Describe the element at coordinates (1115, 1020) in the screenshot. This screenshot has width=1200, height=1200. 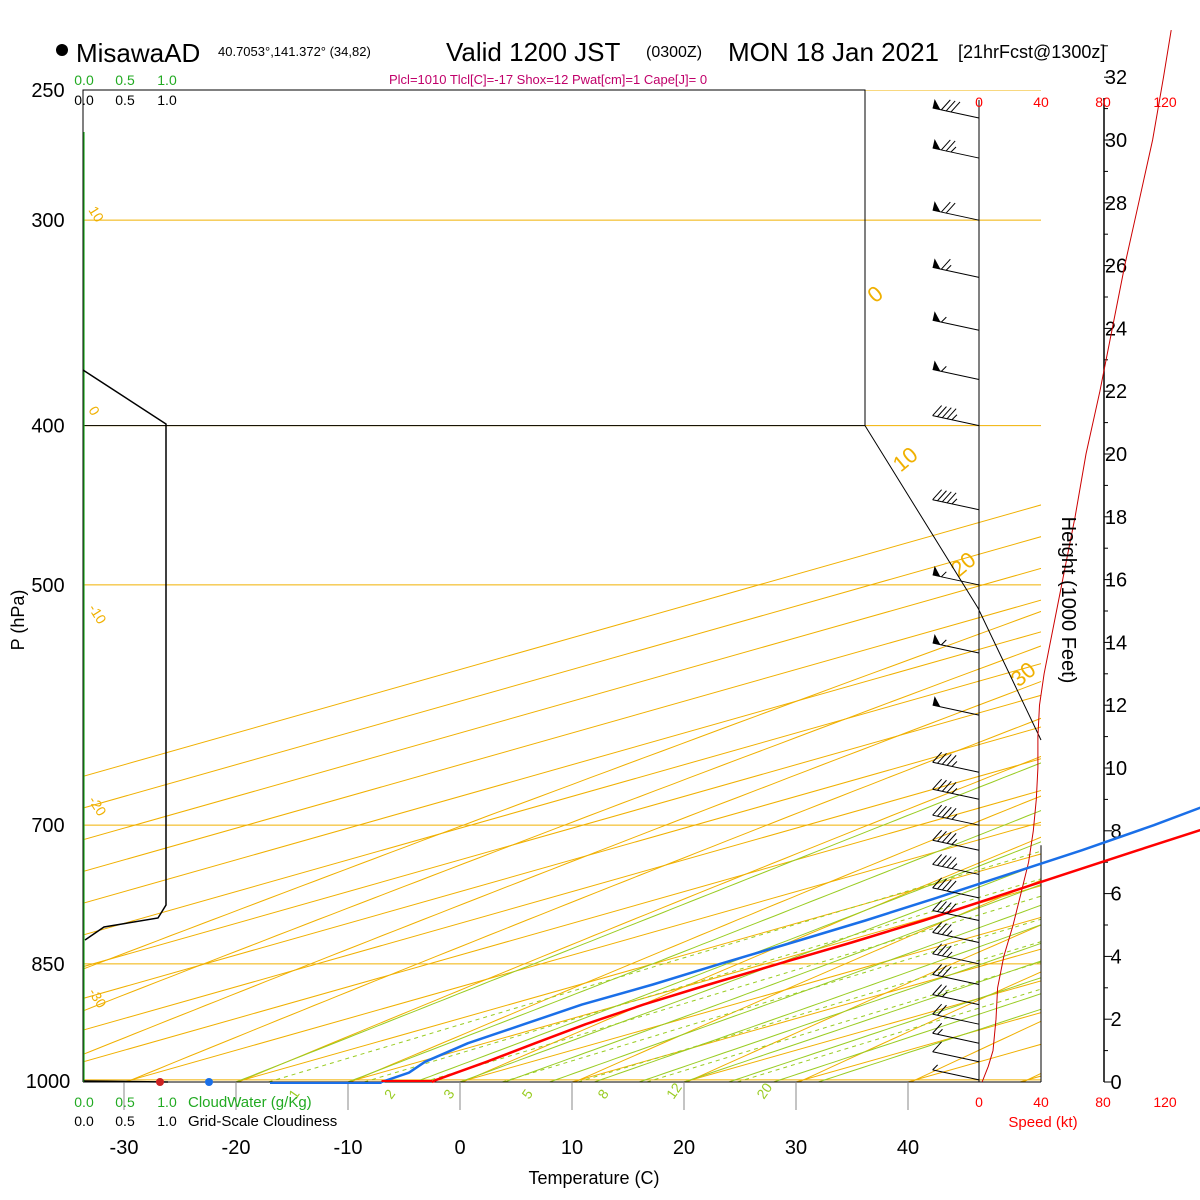
I see `height-tick-label: 2` at that location.